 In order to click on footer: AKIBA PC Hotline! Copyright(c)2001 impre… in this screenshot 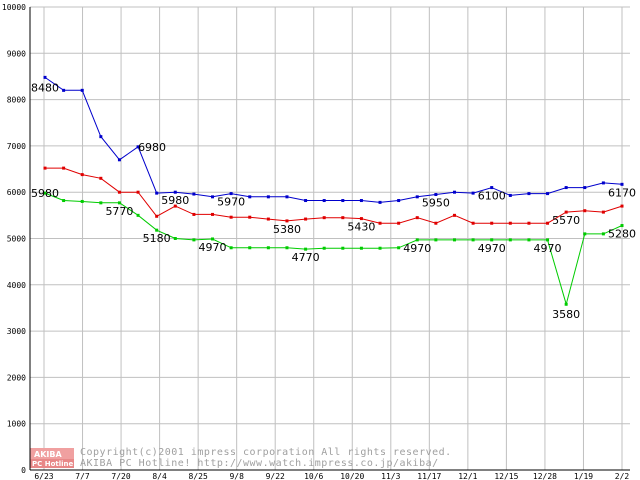, I will do `click(240, 458)`.